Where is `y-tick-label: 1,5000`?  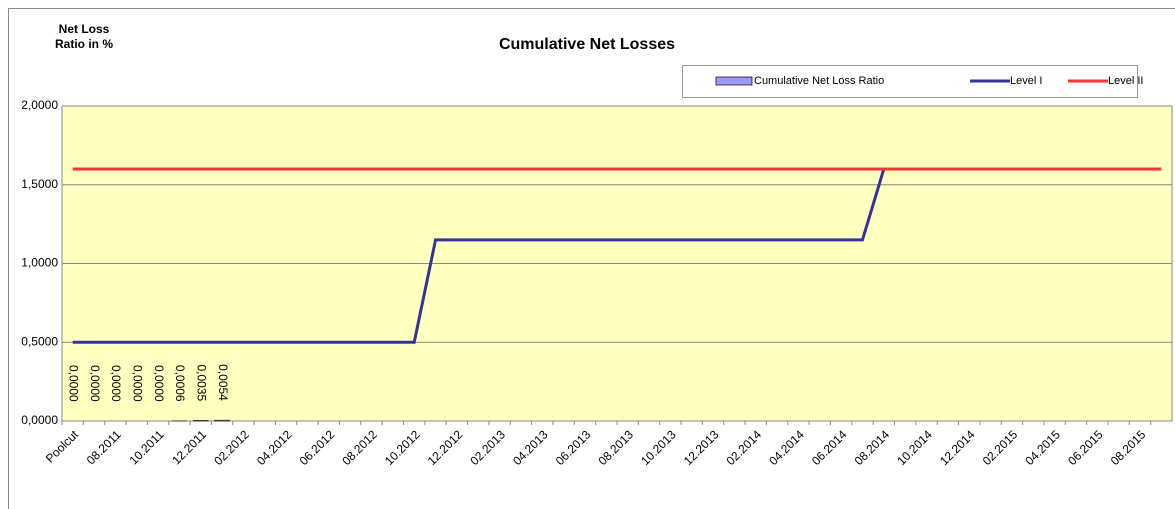
y-tick-label: 1,5000 is located at coordinates (39, 184).